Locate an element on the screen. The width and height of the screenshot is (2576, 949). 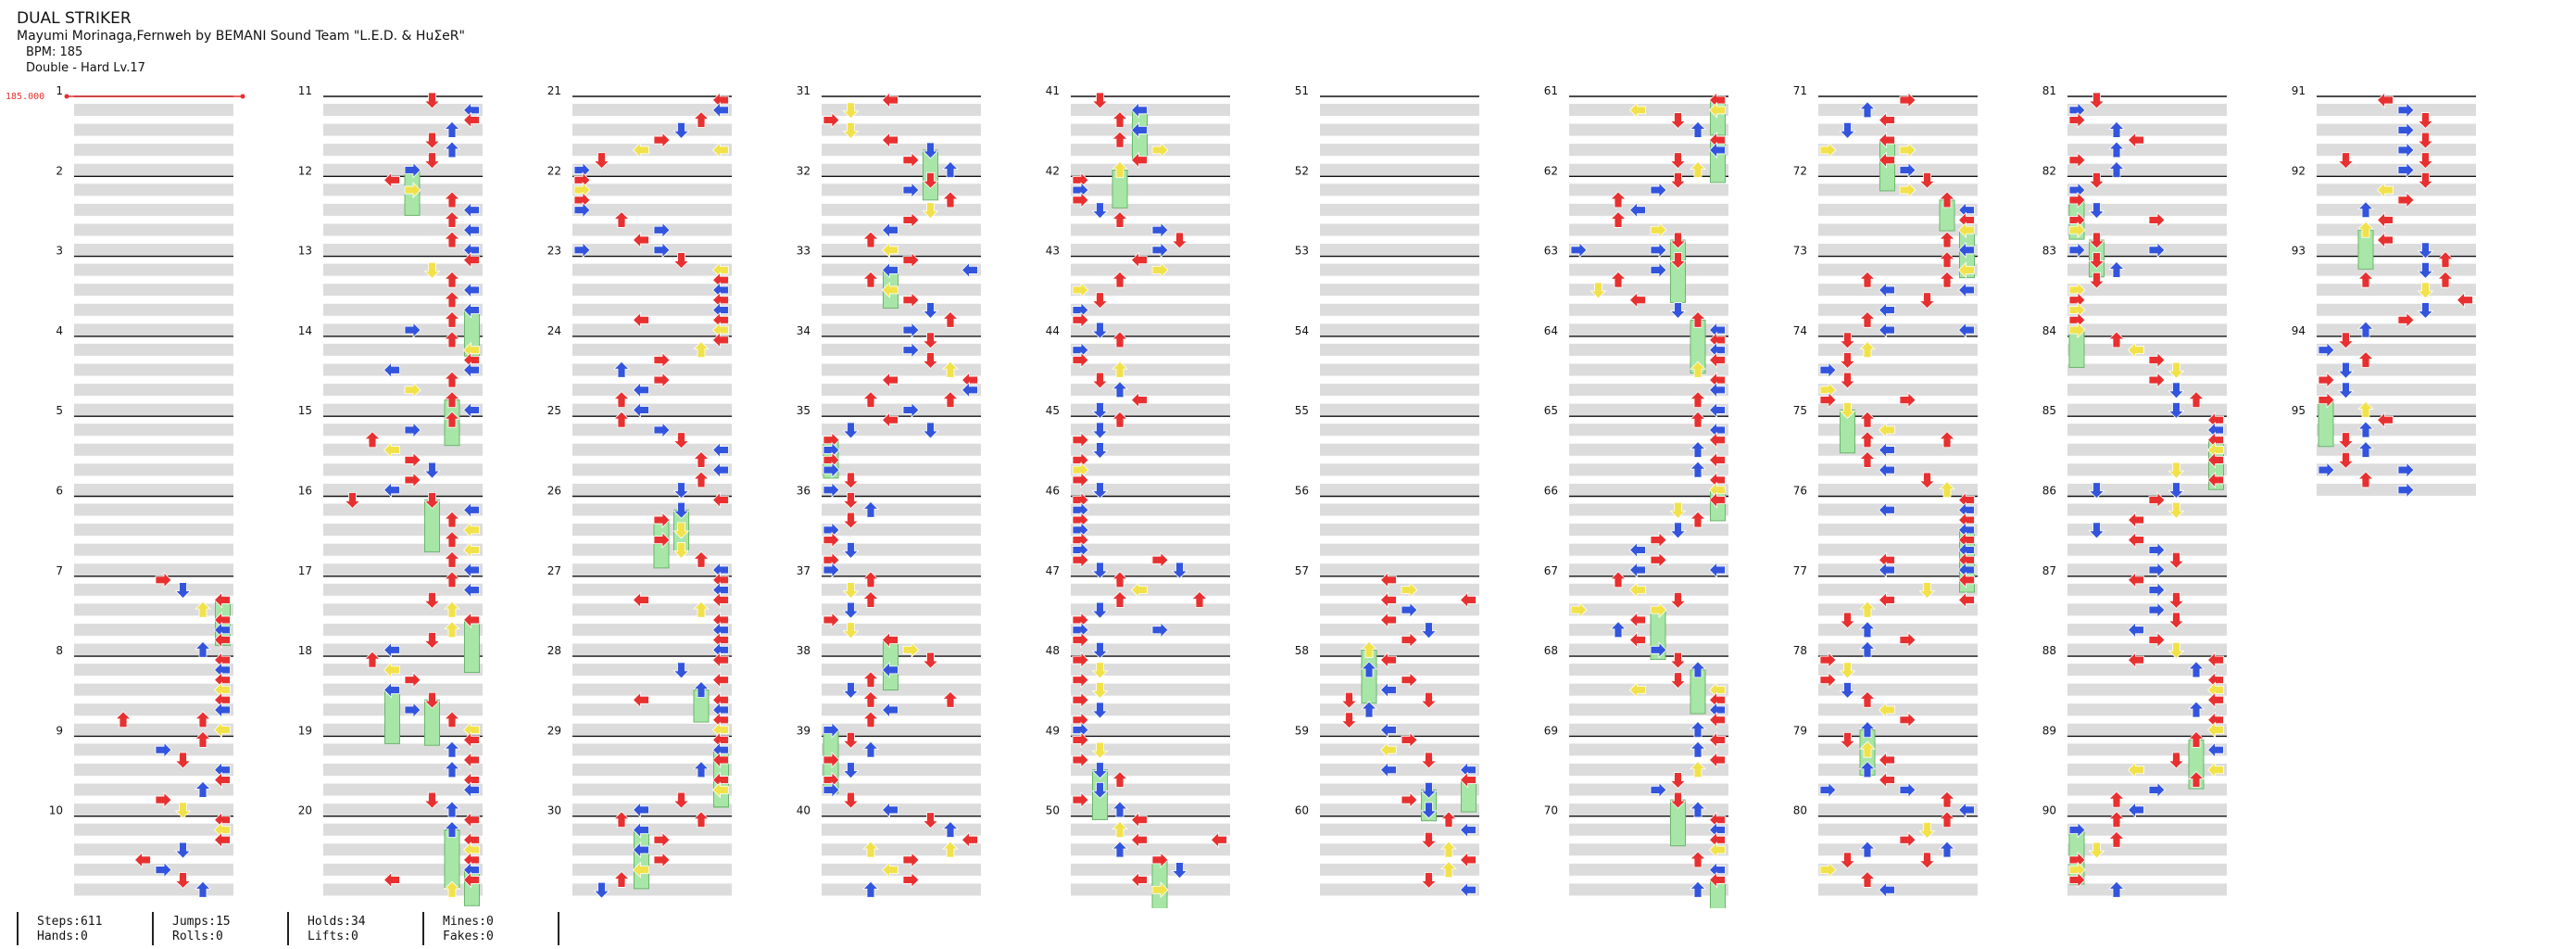
measure-block: 22 is located at coordinates (639, 210).